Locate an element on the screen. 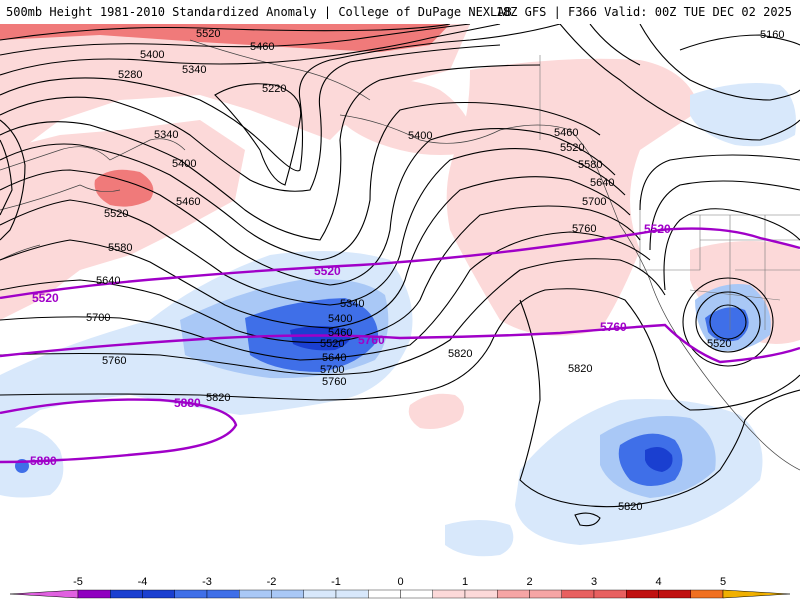 Image resolution: width=800 pixels, height=600 pixels. legend-tick-label: -3 is located at coordinates (207, 582).